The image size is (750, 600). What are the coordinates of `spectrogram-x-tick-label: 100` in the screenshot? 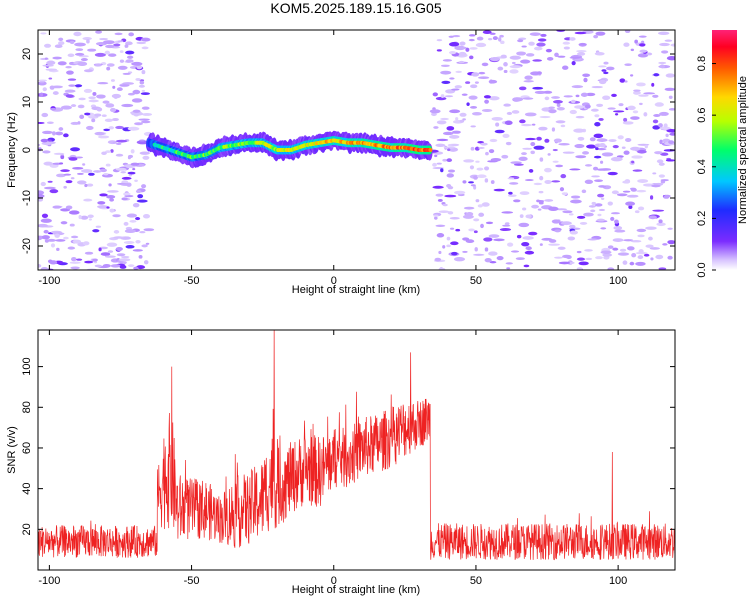 It's located at (618, 281).